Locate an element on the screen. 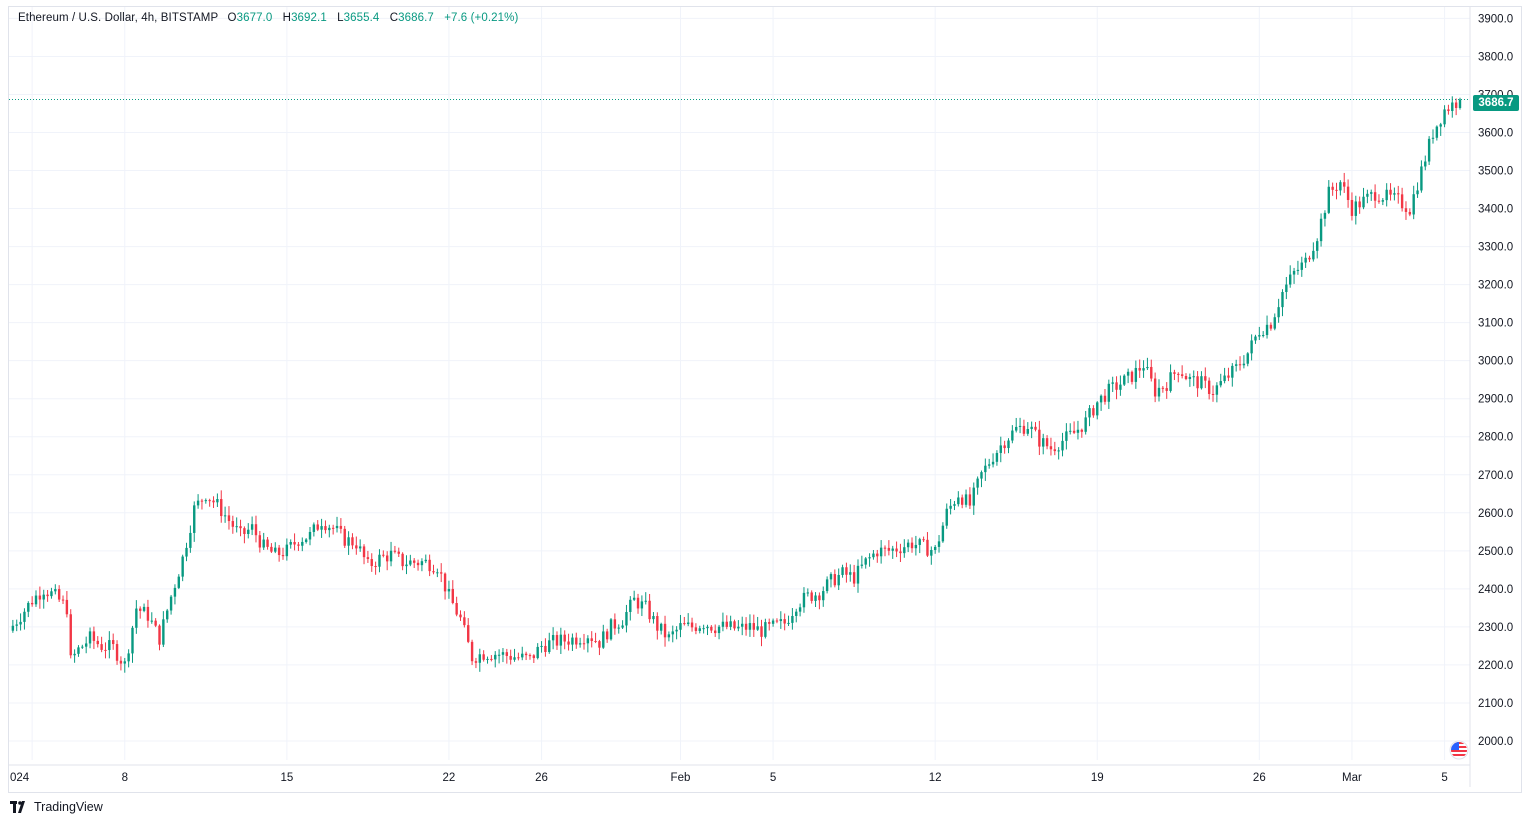 Image resolution: width=1534 pixels, height=827 pixels. y-tick-label: 2500.0 is located at coordinates (1495, 552).